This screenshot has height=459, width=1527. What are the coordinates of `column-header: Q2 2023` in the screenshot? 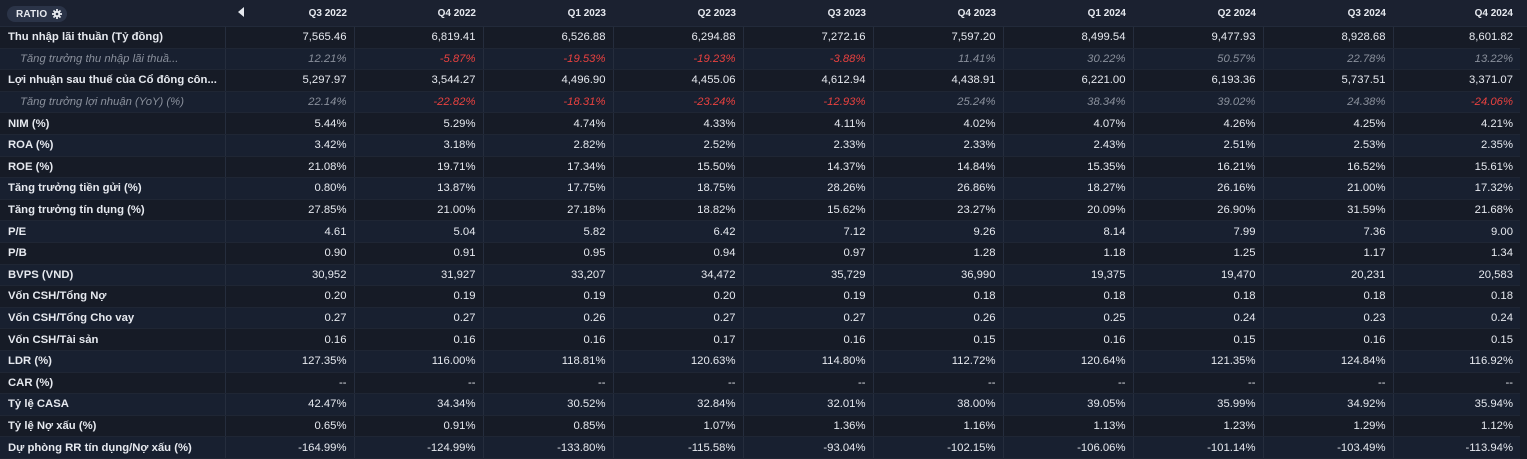 It's located at (716, 13).